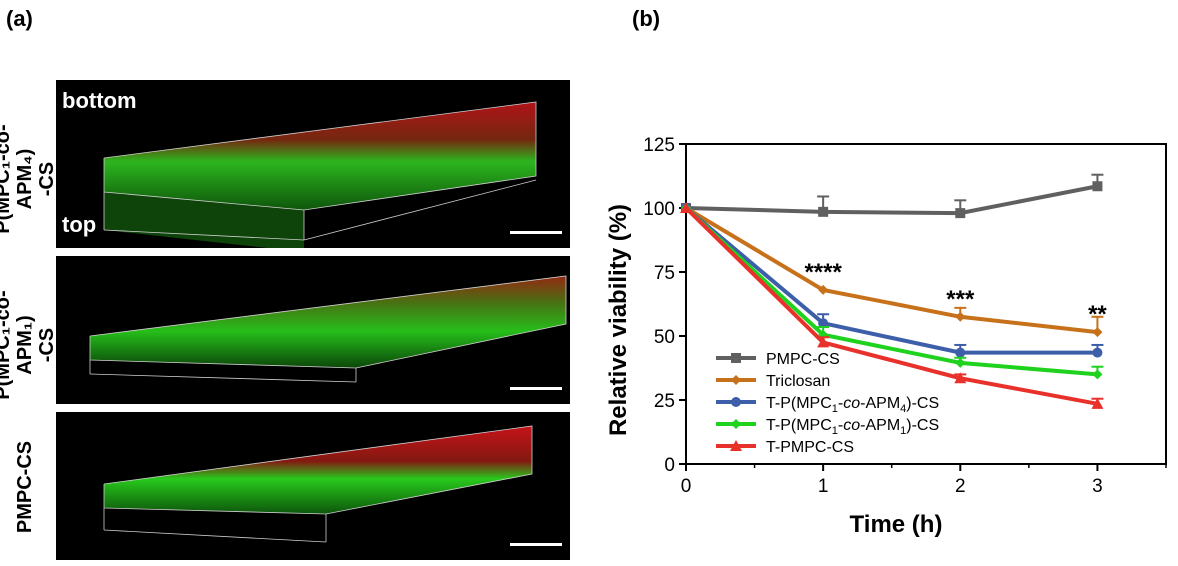  I want to click on significance-annotations: *********, so click(955, 293).